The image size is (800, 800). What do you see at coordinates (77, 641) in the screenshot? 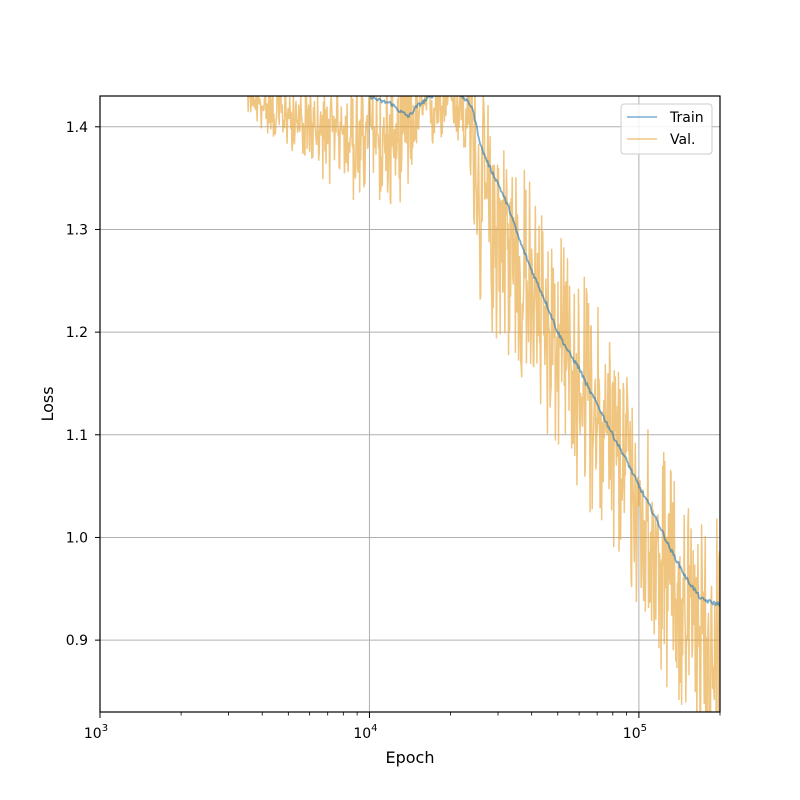
I see `y-tick-label: 0.9` at bounding box center [77, 641].